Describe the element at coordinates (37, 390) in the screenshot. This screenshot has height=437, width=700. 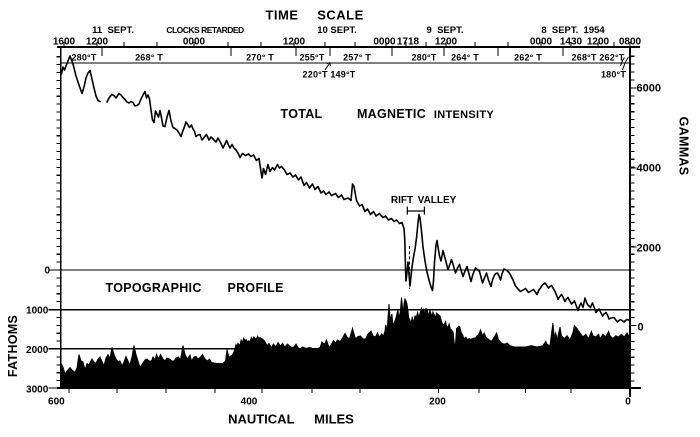
I see `svg-text: 3000` at that location.